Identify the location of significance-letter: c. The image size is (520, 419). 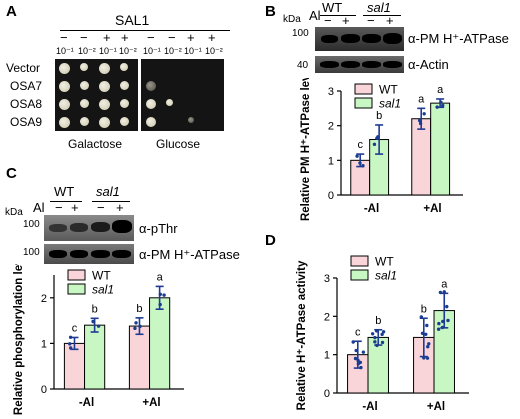
(360, 145).